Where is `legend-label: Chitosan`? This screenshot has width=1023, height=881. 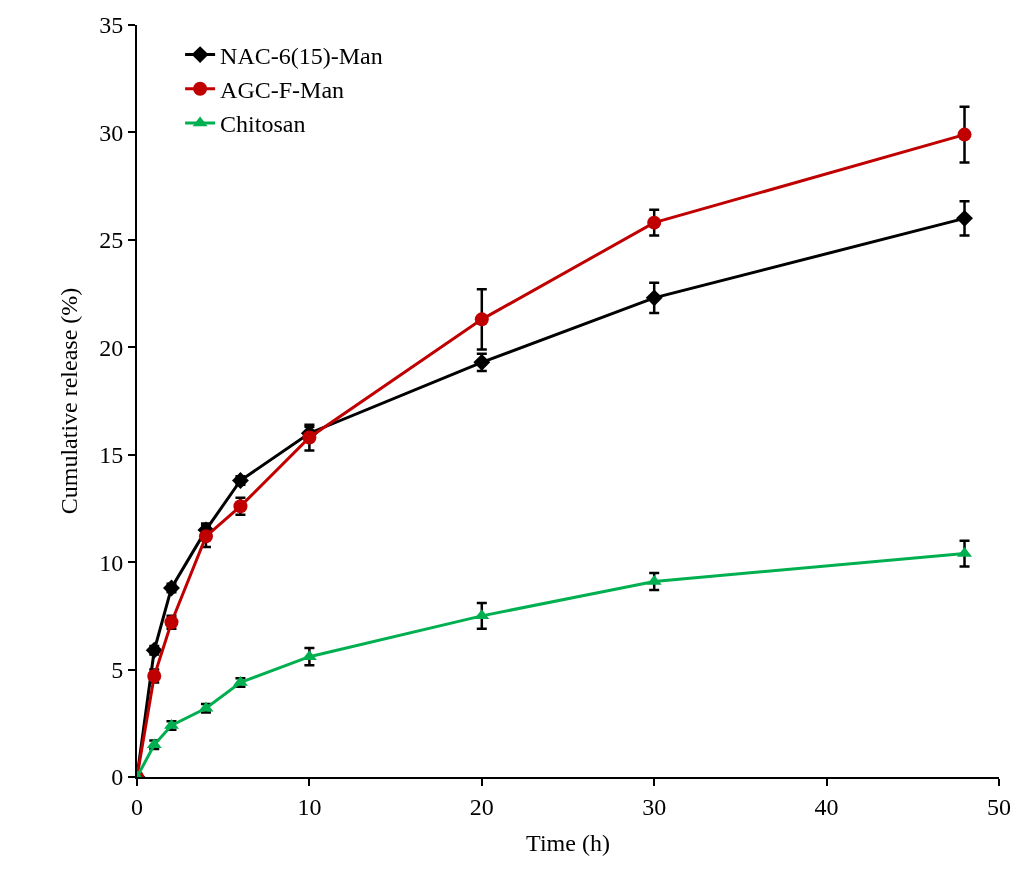
legend-label: Chitosan is located at coordinates (263, 124).